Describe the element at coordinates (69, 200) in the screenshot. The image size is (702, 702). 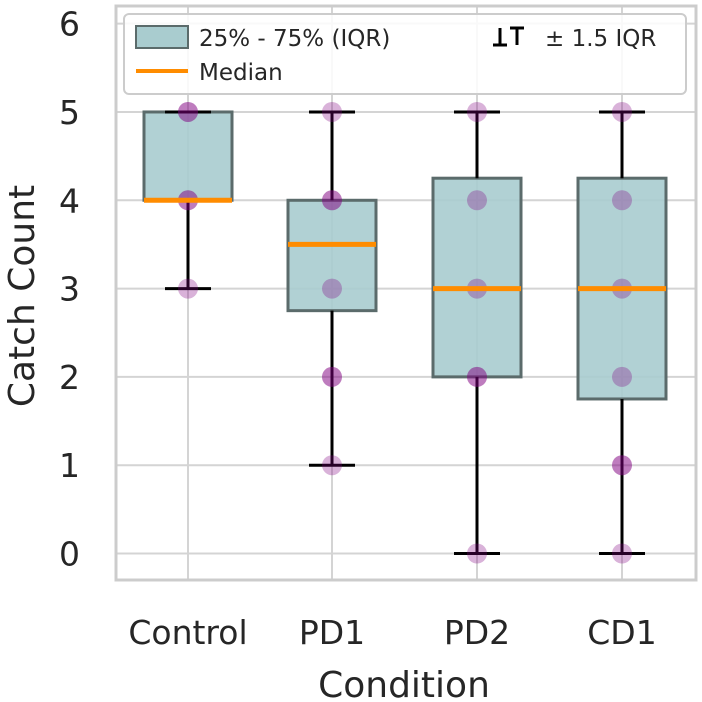
I see `y-tick-label: 4` at that location.